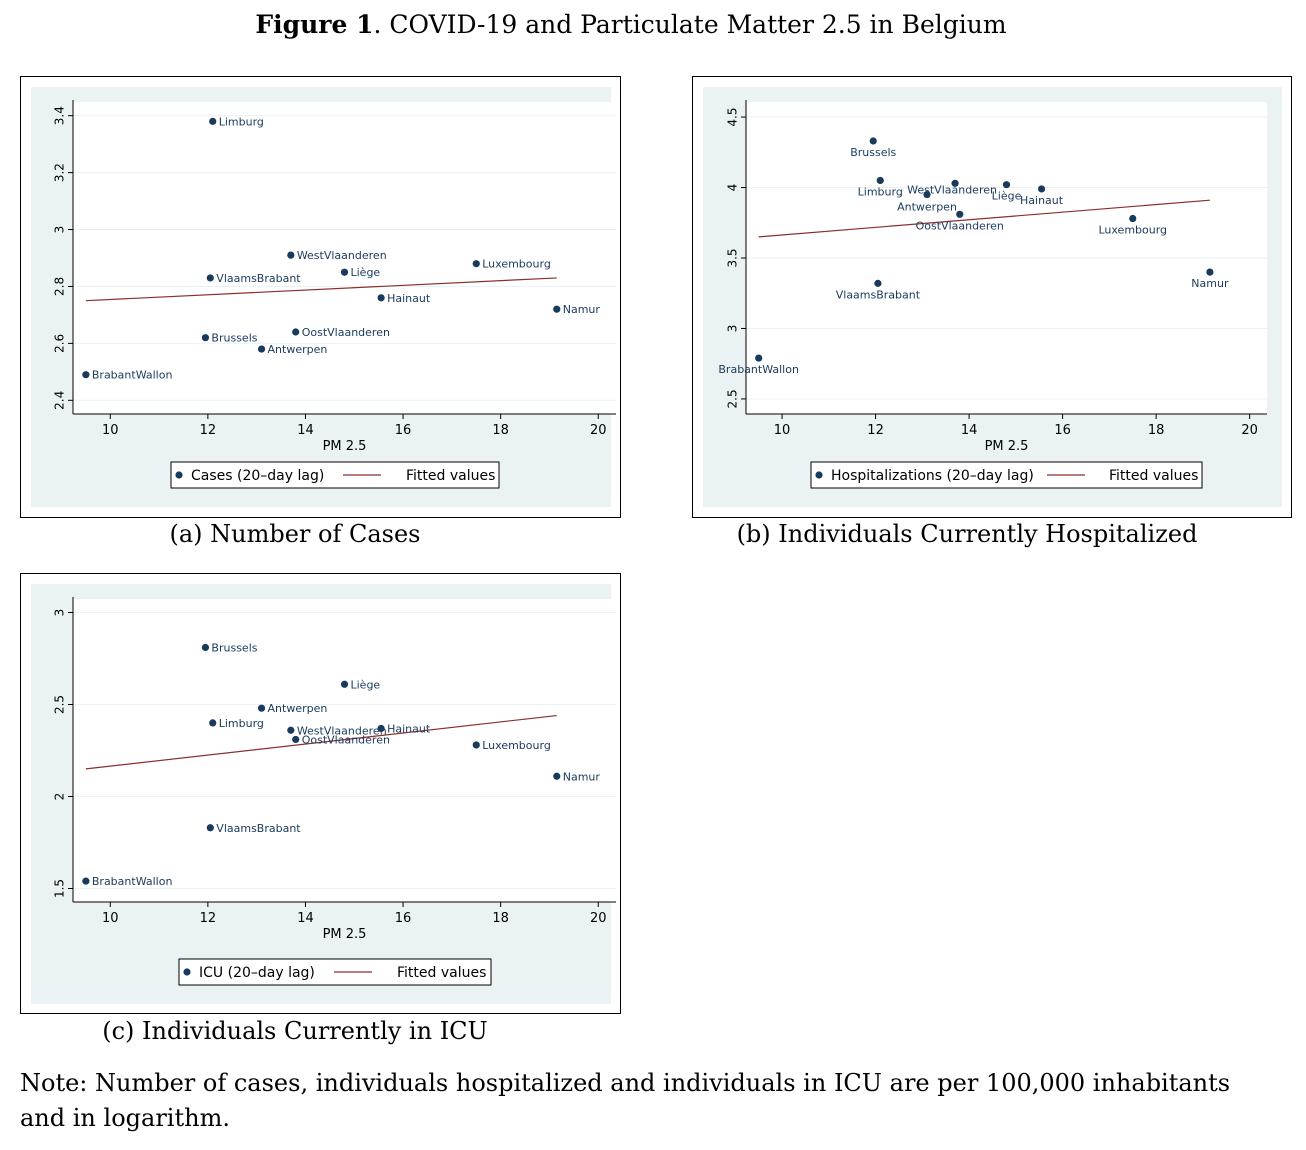 The width and height of the screenshot is (1306, 1150). I want to click on chart-b-point-brussels, so click(873, 141).